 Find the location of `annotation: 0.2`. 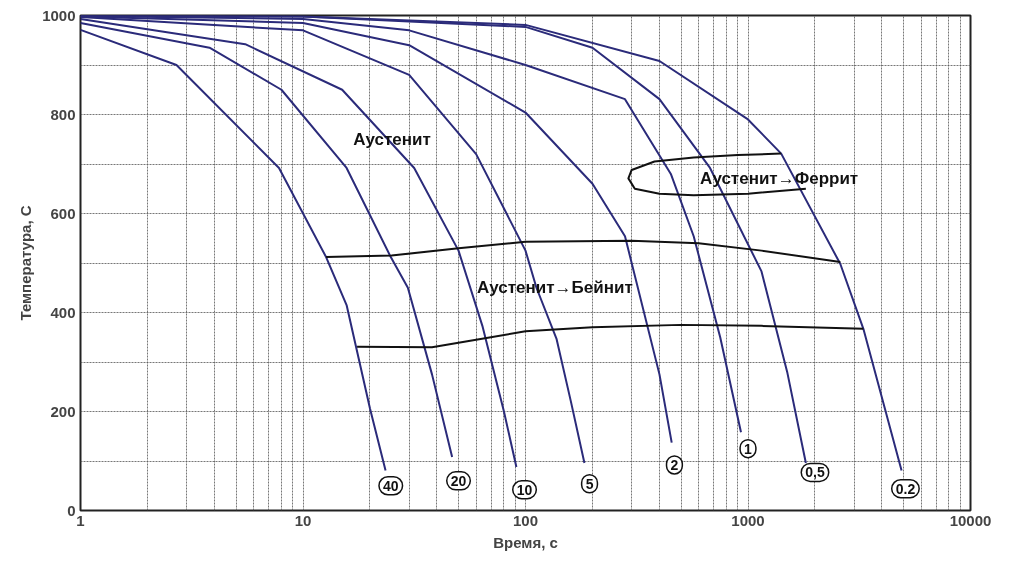

annotation: 0.2 is located at coordinates (905, 488).